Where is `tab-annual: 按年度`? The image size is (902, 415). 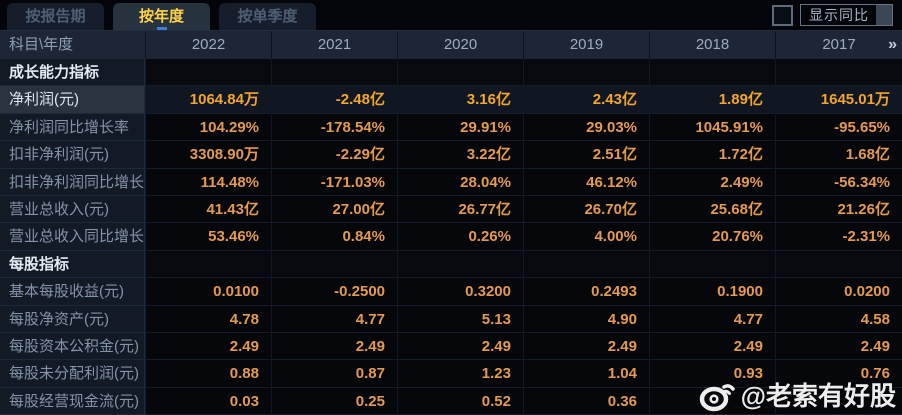
tab-annual: 按年度 is located at coordinates (161, 16).